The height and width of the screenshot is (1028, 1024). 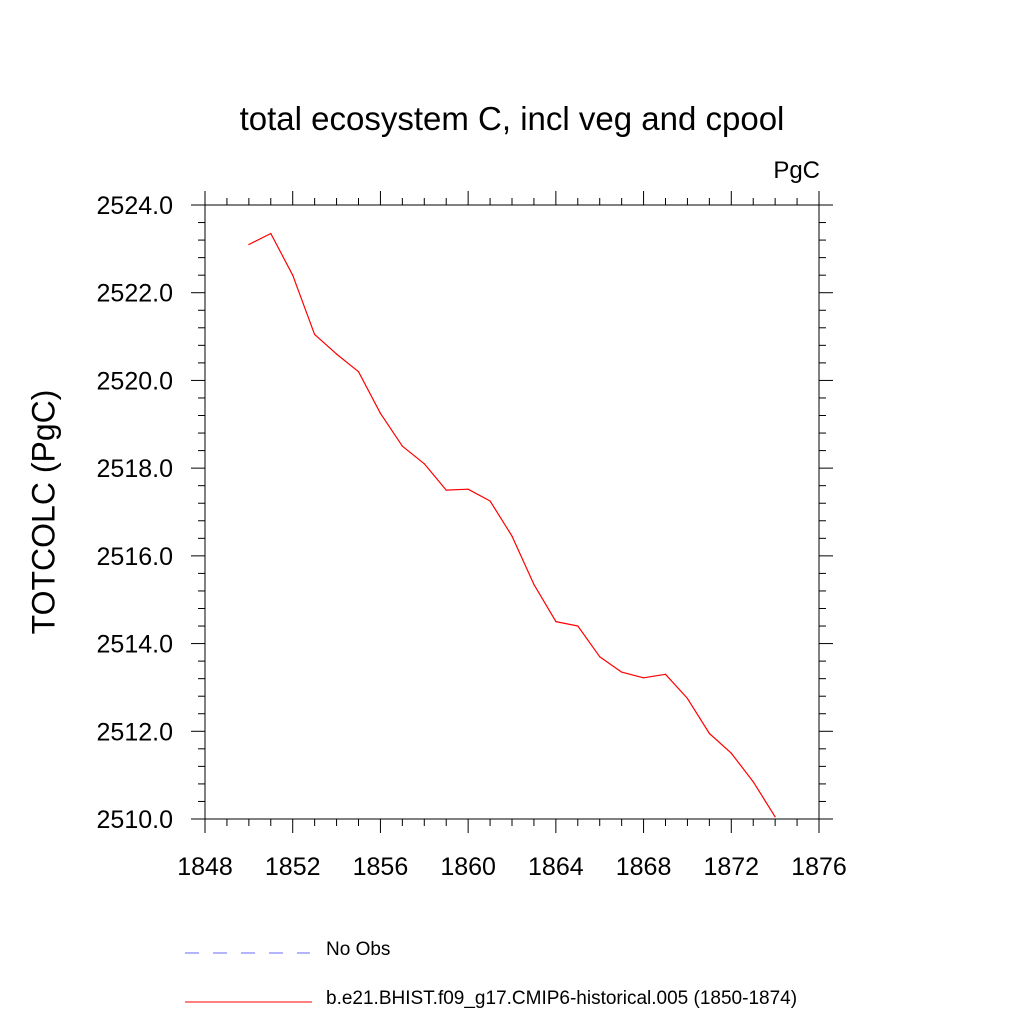 What do you see at coordinates (205, 867) in the screenshot?
I see `x-tick-label: 1848` at bounding box center [205, 867].